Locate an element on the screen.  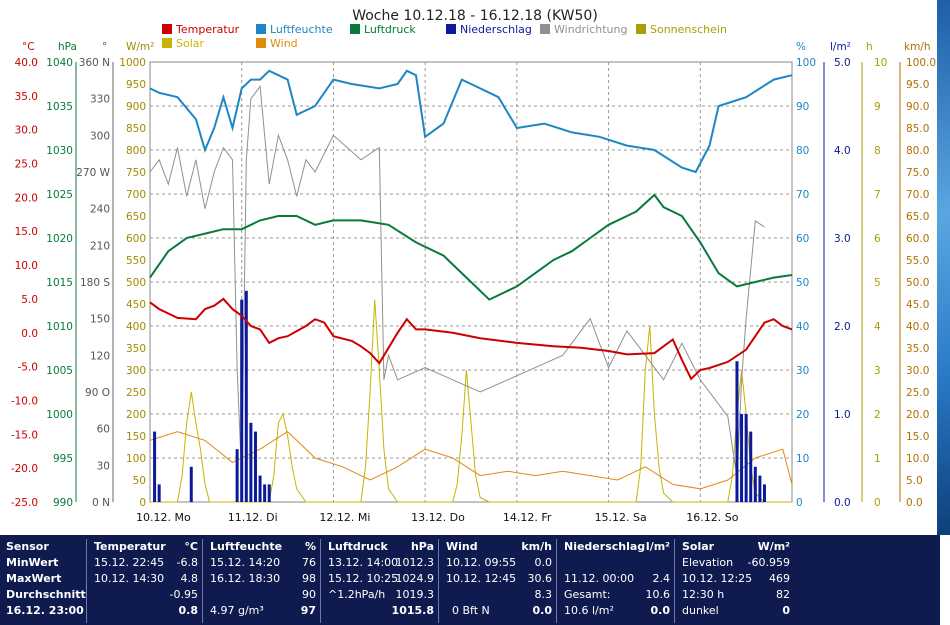
solar-tick-label: 50 is located at coordinates (139, 481).